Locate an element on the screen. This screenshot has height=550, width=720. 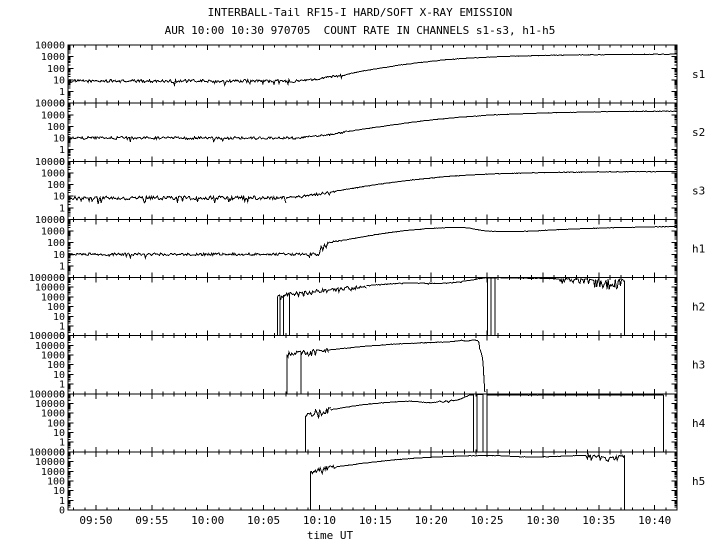
x-tick-label: 10:00 is located at coordinates (207, 520).